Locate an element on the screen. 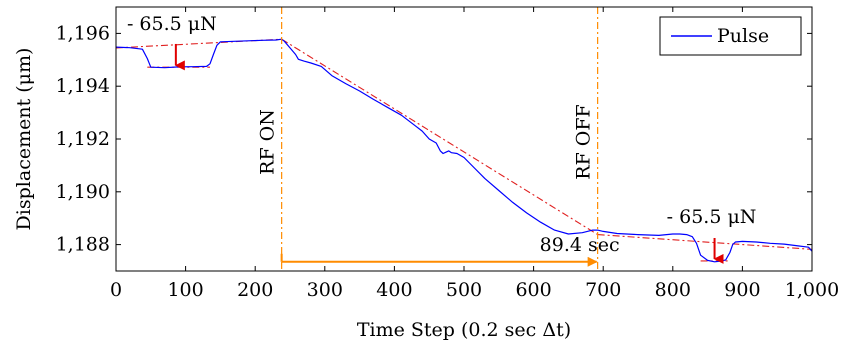 The width and height of the screenshot is (842, 350). y-tick-label: 1,192 is located at coordinates (83, 139).